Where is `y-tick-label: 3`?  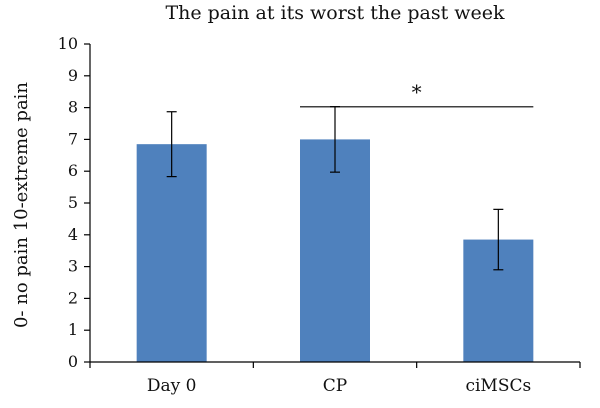
y-tick-label: 3 is located at coordinates (73, 266).